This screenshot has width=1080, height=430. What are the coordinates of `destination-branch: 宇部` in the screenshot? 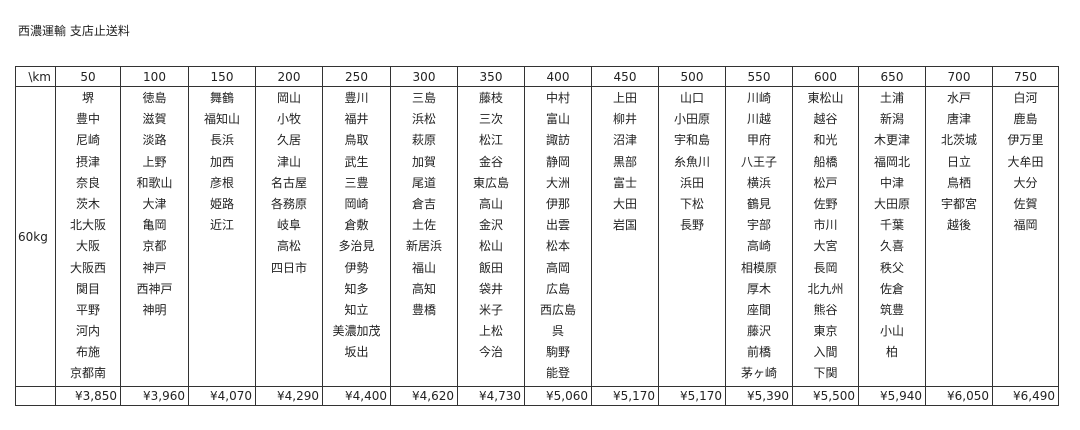 It's located at (758, 225).